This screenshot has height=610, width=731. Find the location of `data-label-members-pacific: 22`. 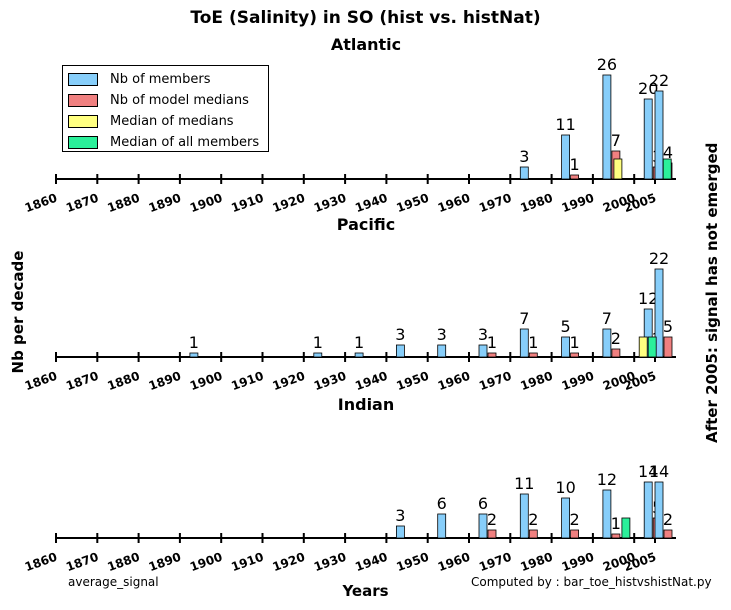

data-label-members-pacific: 22 is located at coordinates (659, 258).